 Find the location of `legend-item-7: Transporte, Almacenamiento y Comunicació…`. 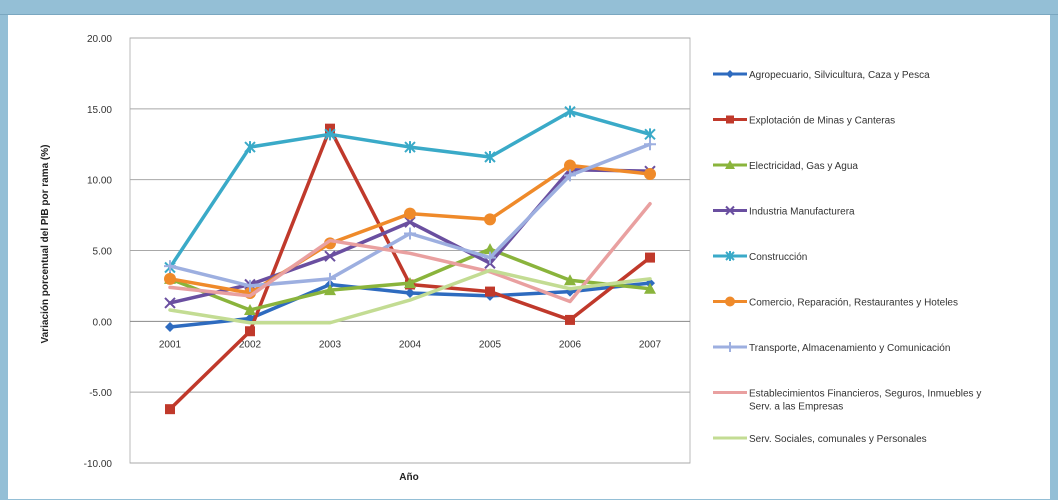

legend-item-7: Transporte, Almacenamiento y Comunicació… is located at coordinates (831, 348).